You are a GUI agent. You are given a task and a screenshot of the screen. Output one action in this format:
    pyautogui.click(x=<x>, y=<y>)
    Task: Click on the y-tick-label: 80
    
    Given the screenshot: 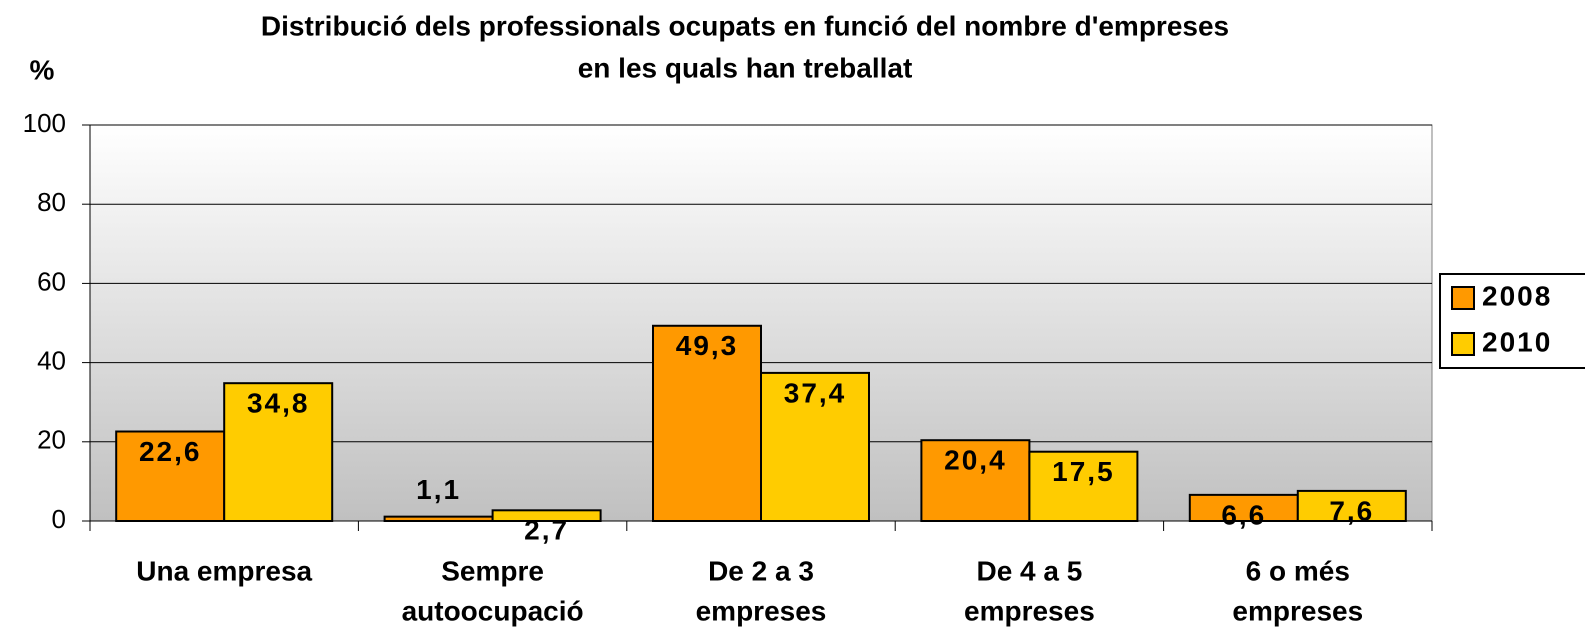 What is the action you would take?
    pyautogui.click(x=51, y=202)
    